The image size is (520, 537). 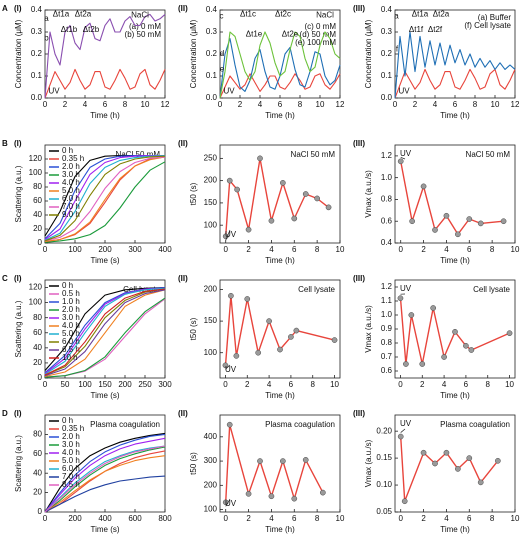 What do you see at coordinates (387, 53) in the screenshot?
I see `y-tick-label: 0.2` at bounding box center [387, 53].